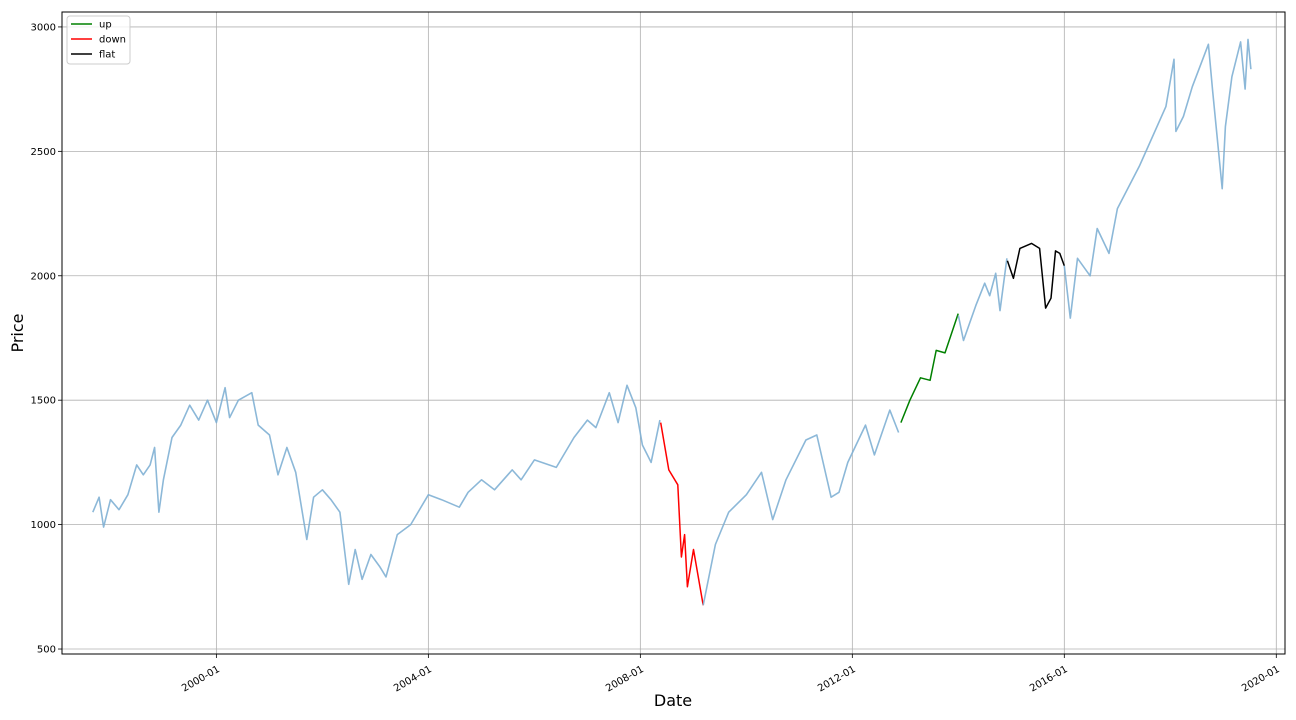  I want to click on legend-label-up: up, so click(105, 25).